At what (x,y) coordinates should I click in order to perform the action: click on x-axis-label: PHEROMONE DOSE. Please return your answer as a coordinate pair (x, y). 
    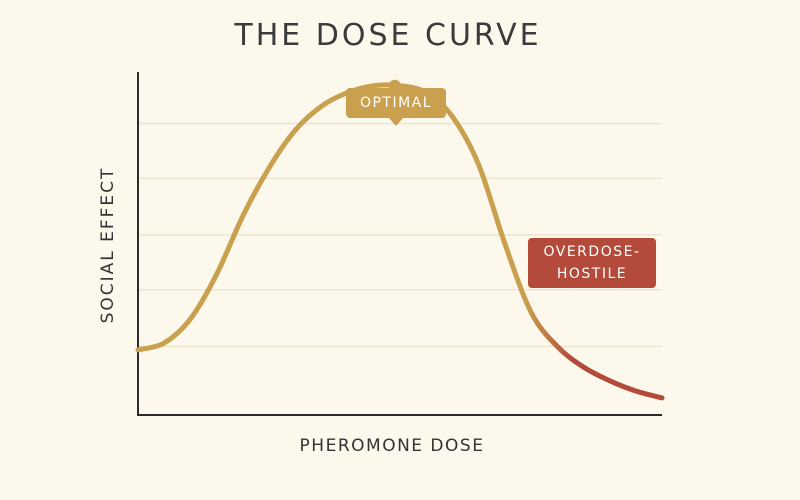
    Looking at the image, I should click on (392, 446).